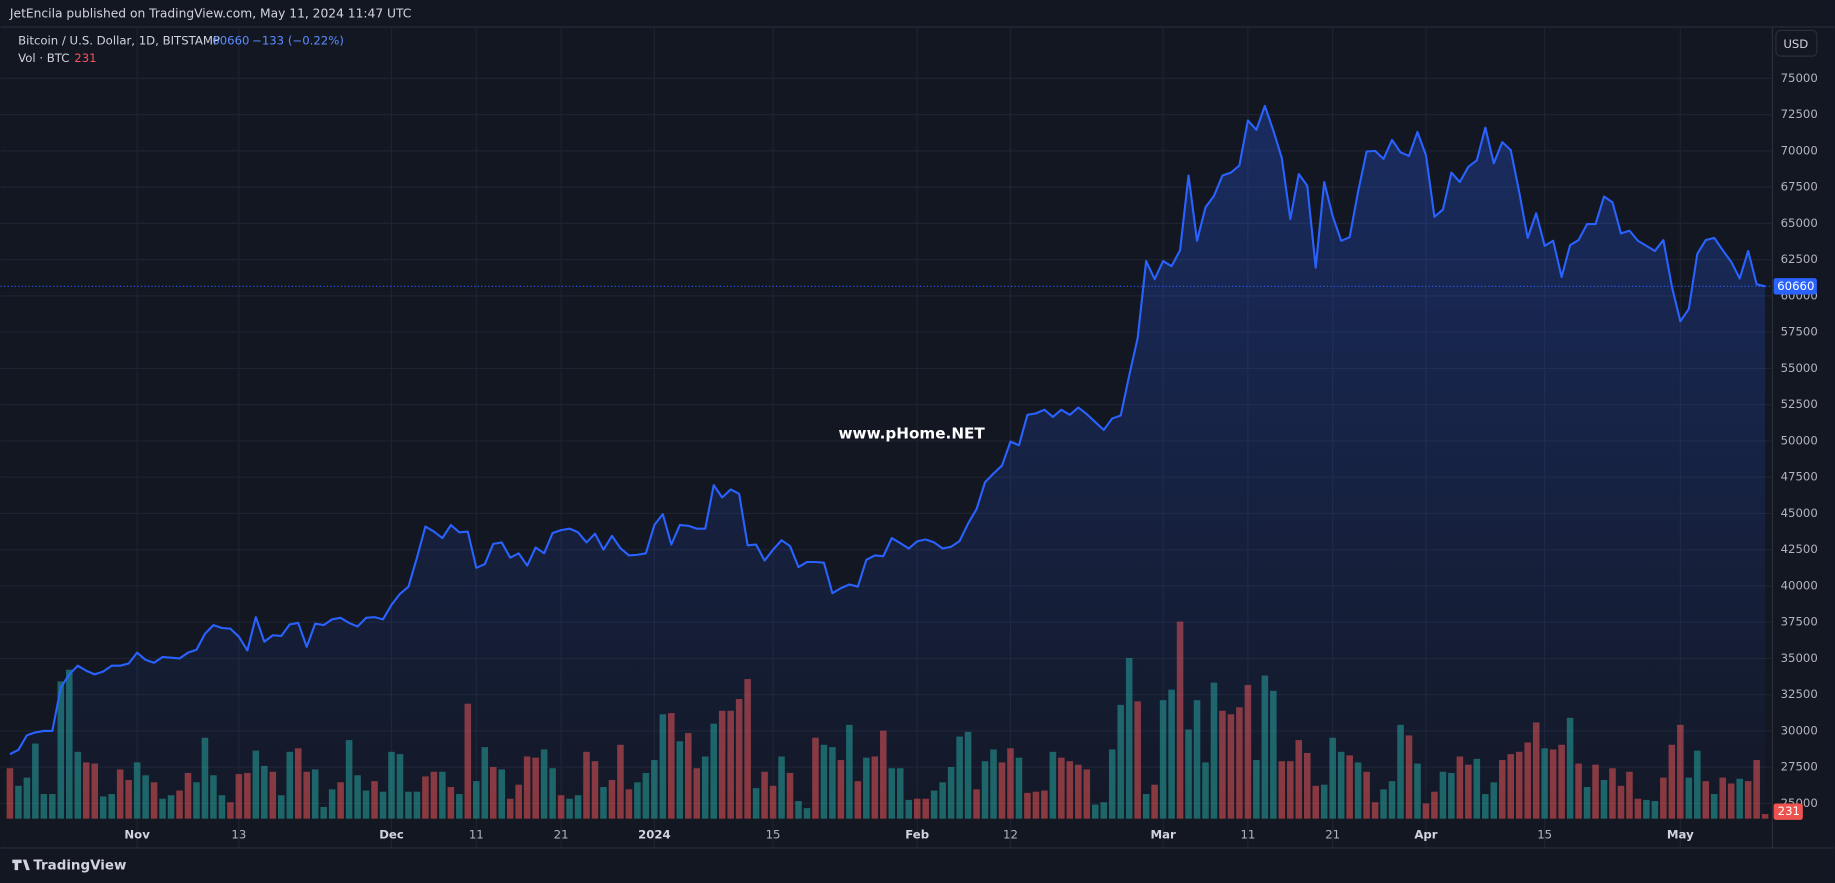 This screenshot has width=1835, height=883. Describe the element at coordinates (21, 865) in the screenshot. I see `brand-logo` at that location.